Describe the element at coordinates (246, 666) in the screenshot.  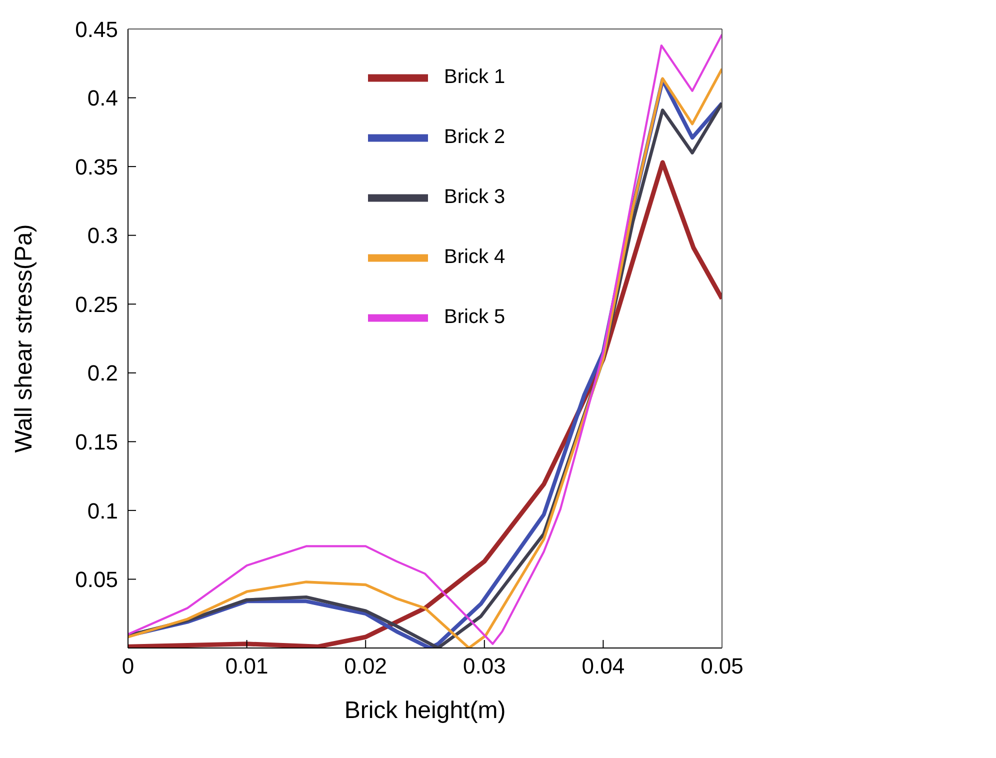
I see `x-tick-label: 0.01` at that location.